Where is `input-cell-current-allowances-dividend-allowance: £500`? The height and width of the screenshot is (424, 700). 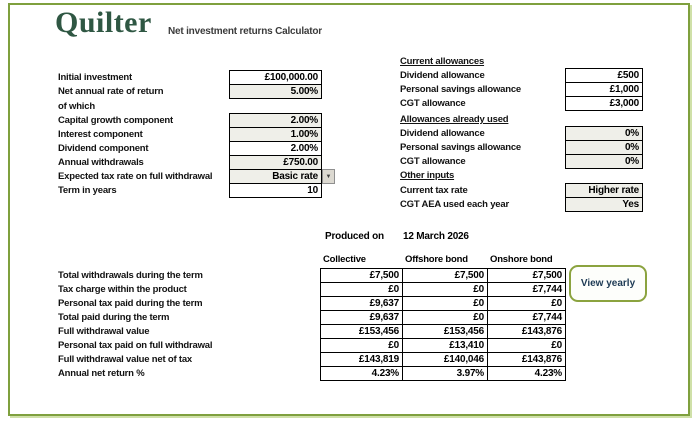 input-cell-current-allowances-dividend-allowance: £500 is located at coordinates (604, 75).